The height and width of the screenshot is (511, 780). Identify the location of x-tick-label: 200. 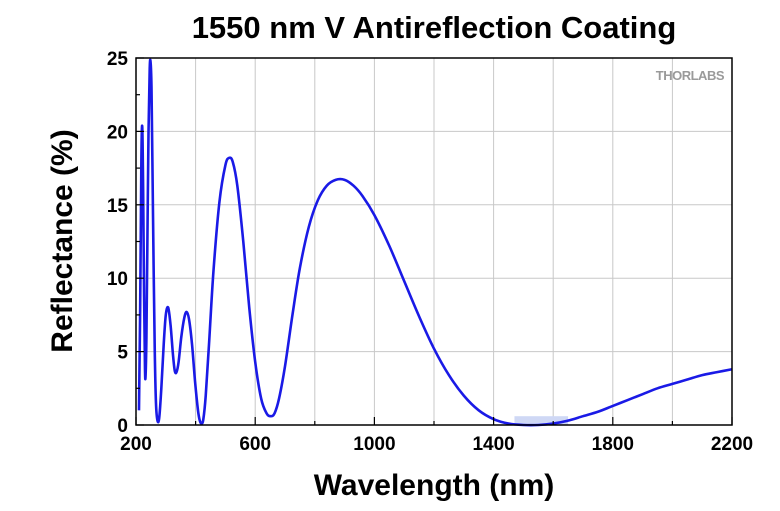
(136, 444).